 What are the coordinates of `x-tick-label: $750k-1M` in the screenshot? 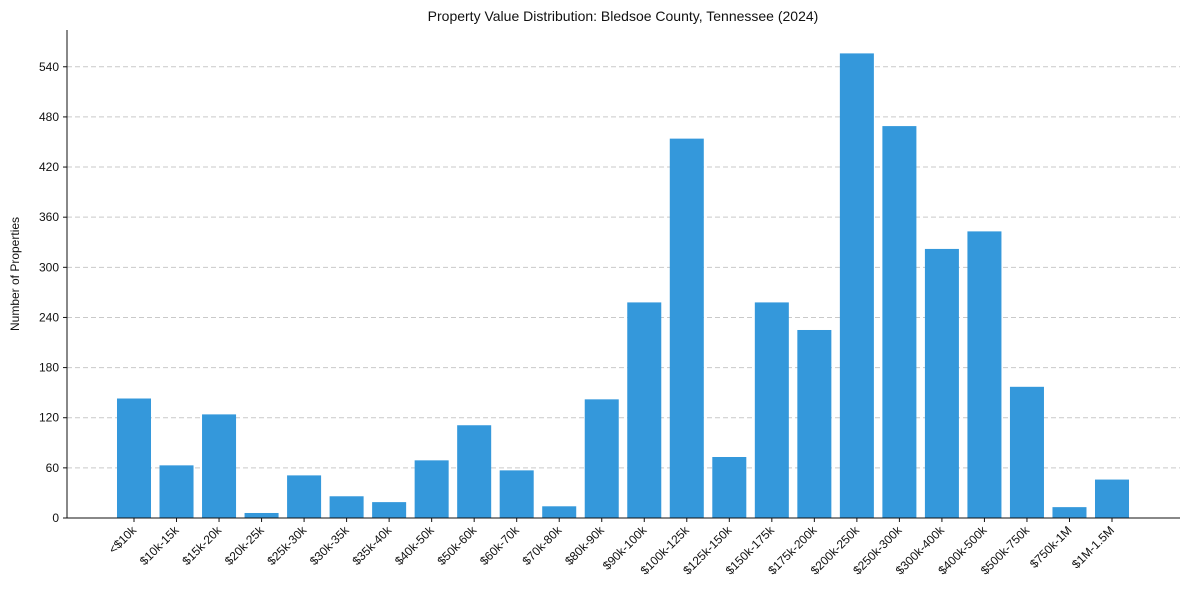 It's located at (1051, 547).